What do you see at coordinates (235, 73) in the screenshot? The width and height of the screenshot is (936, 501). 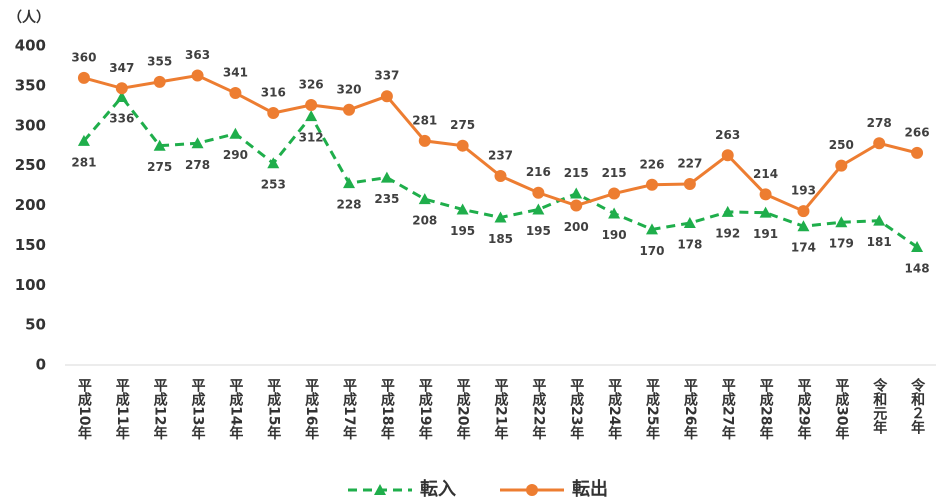 I see `data-label: 341` at bounding box center [235, 73].